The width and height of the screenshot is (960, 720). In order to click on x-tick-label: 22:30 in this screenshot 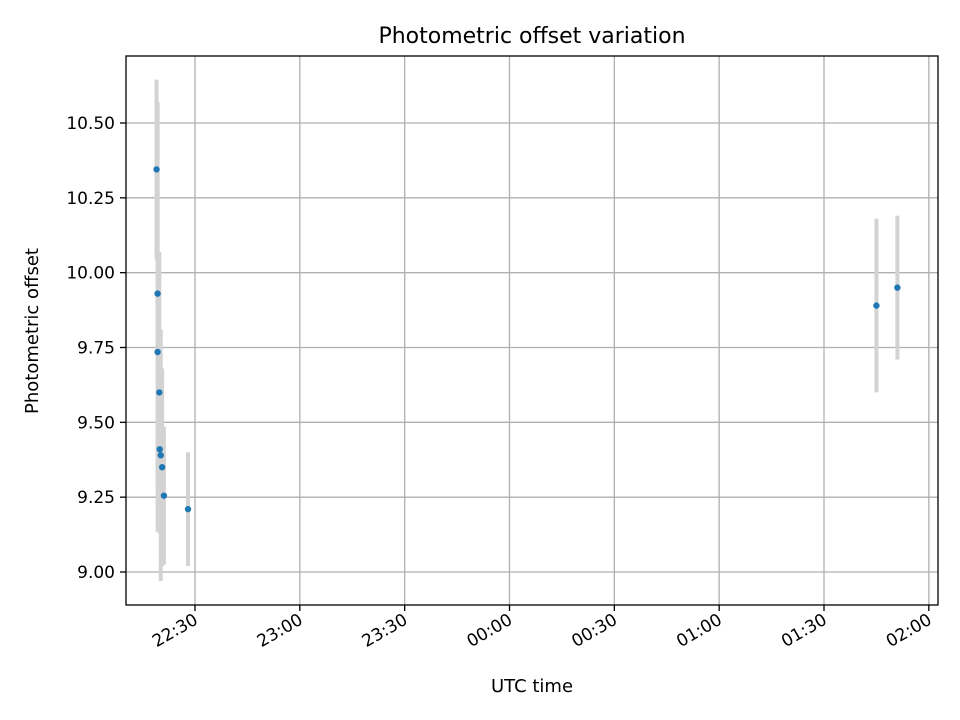, I will do `click(175, 631)`.